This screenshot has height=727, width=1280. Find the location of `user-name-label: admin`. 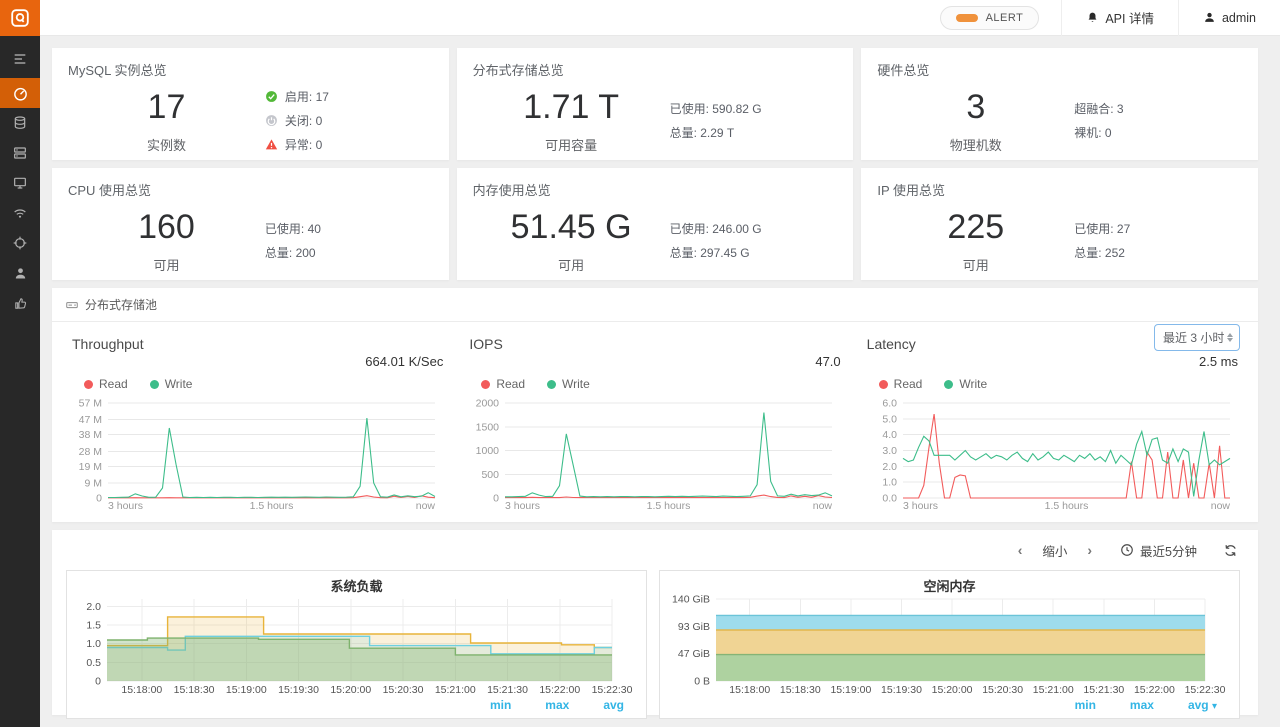

user-name-label: admin is located at coordinates (1238, 17).